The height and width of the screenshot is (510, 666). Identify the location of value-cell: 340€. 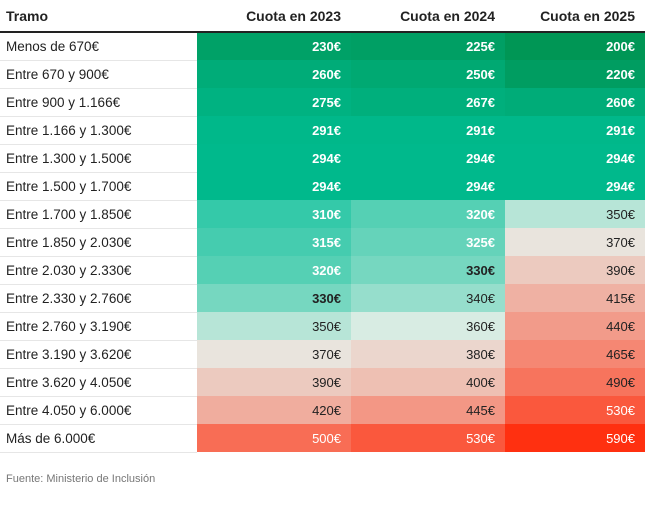
(428, 298).